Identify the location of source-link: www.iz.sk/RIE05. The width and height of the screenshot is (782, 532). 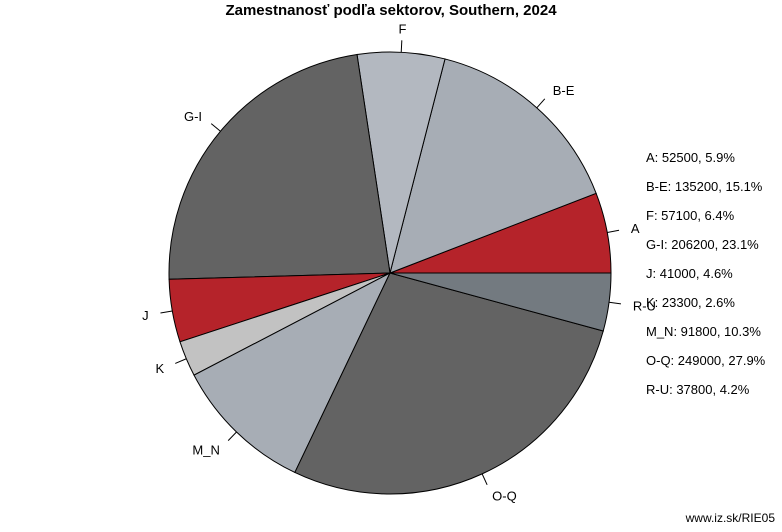
(730, 518).